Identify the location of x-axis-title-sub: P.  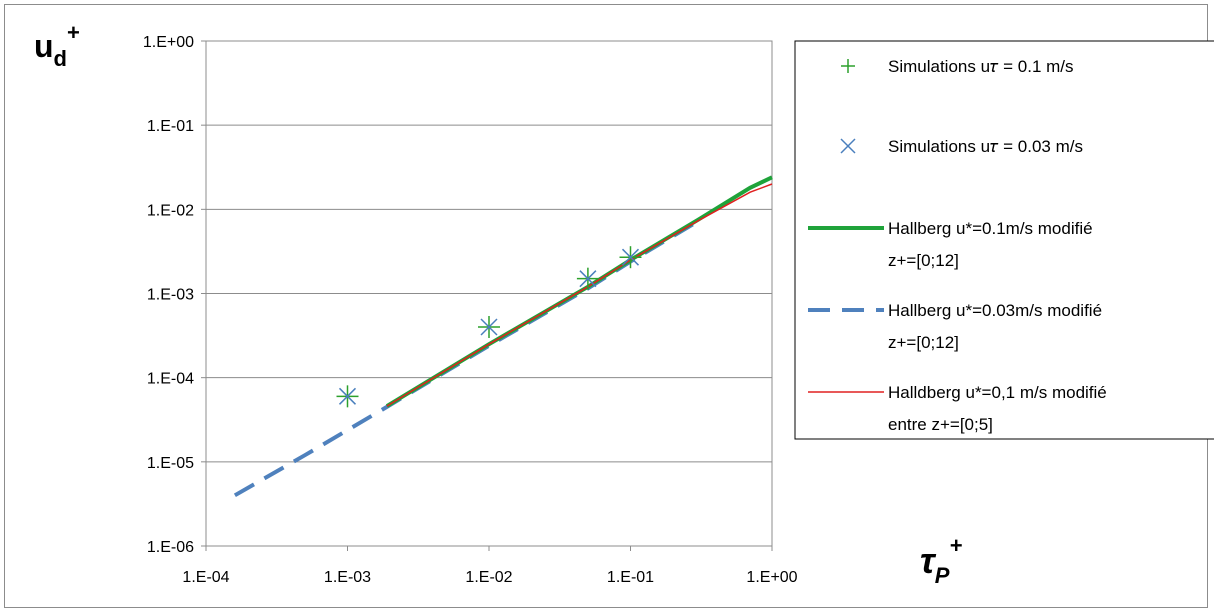
(942, 575).